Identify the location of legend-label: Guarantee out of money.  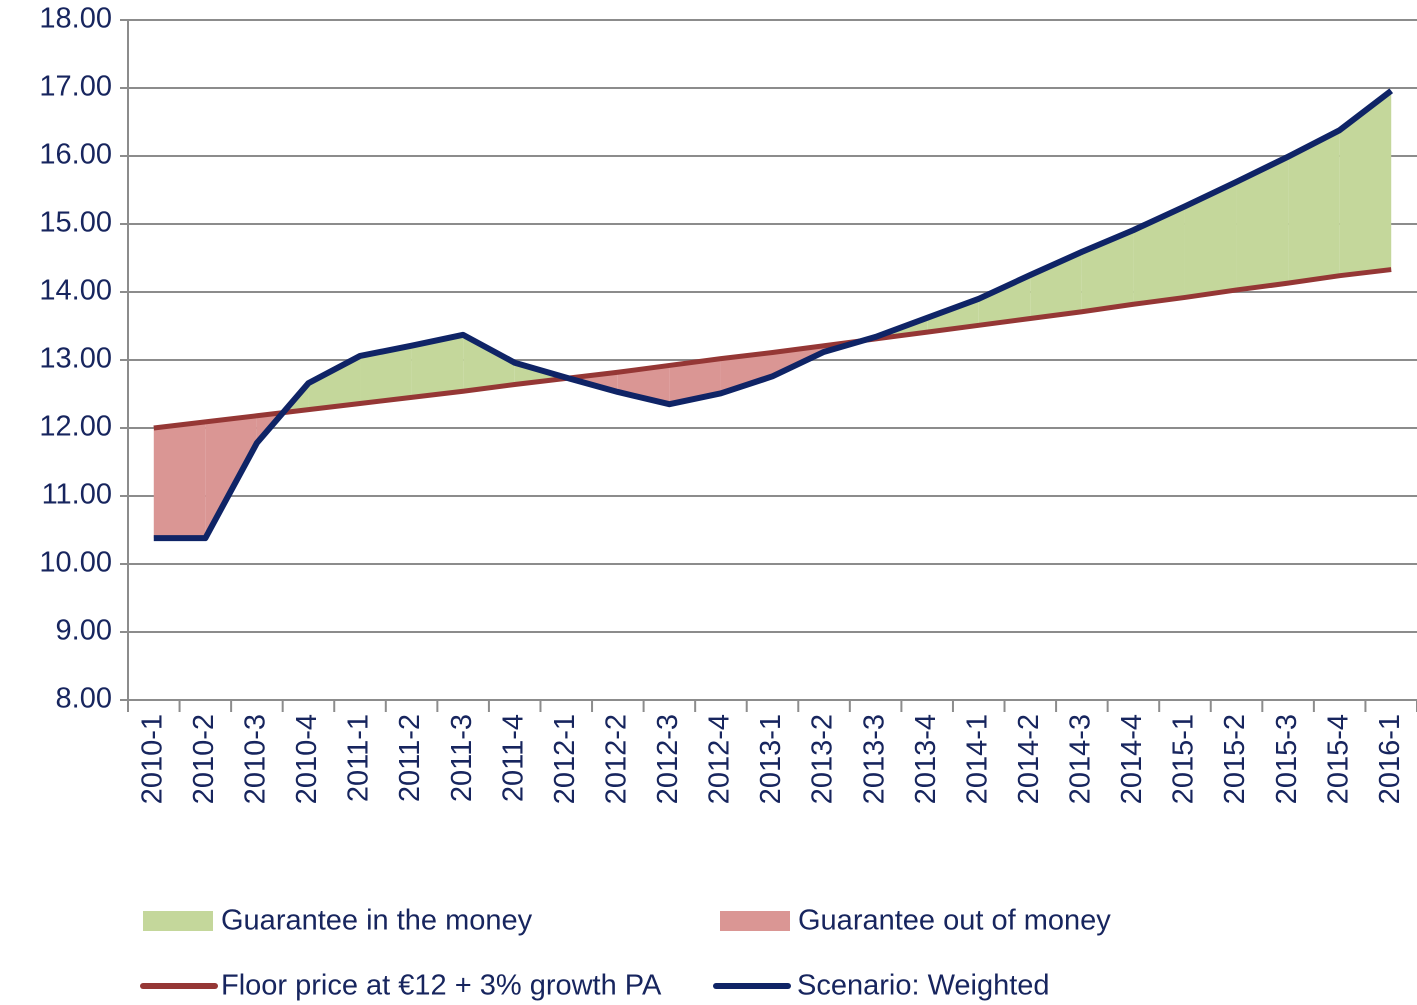
(954, 921).